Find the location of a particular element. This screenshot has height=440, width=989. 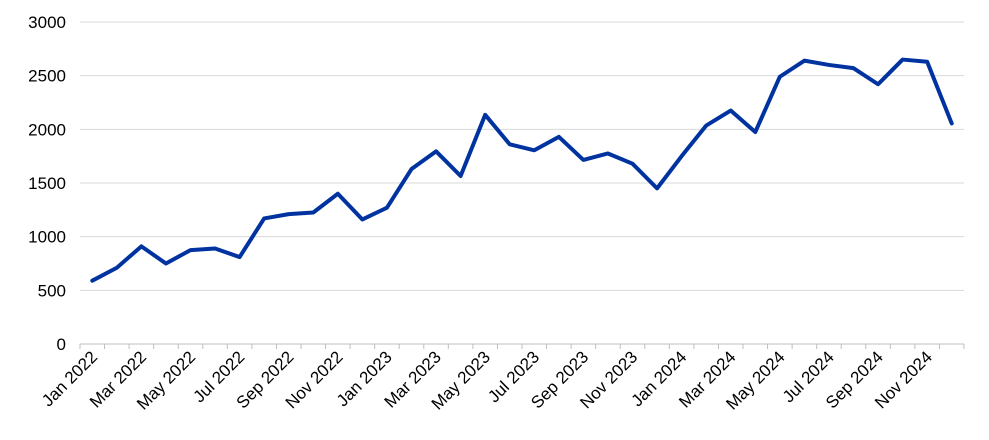

y-tick-label: 1500 is located at coordinates (47, 183).